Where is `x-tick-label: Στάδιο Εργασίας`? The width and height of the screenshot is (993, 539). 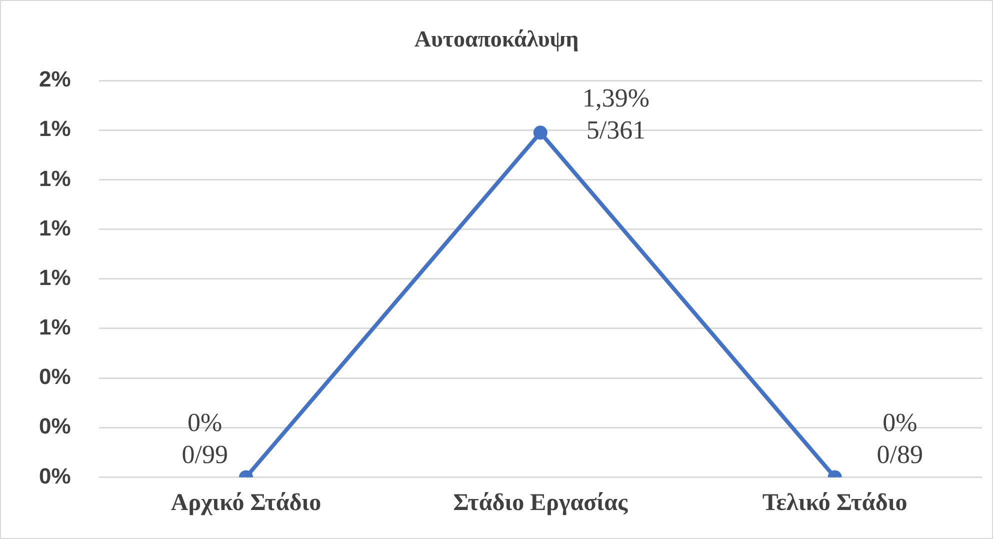 x-tick-label: Στάδιο Εργασίας is located at coordinates (540, 503).